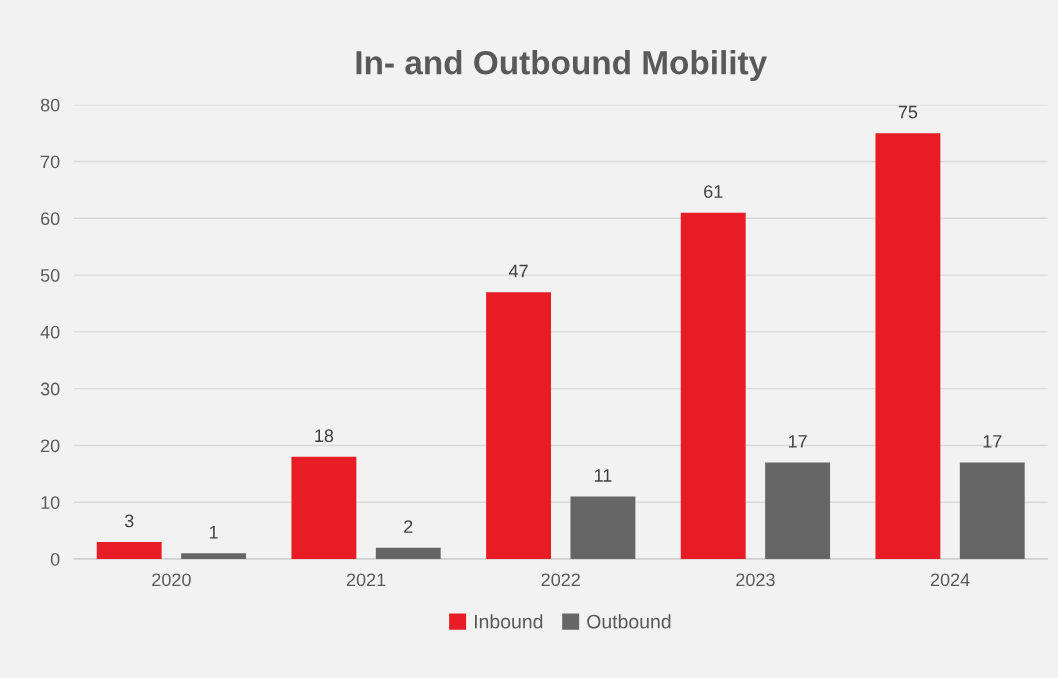 The height and width of the screenshot is (678, 1058). What do you see at coordinates (713, 191) in the screenshot?
I see `data-label: 61` at bounding box center [713, 191].